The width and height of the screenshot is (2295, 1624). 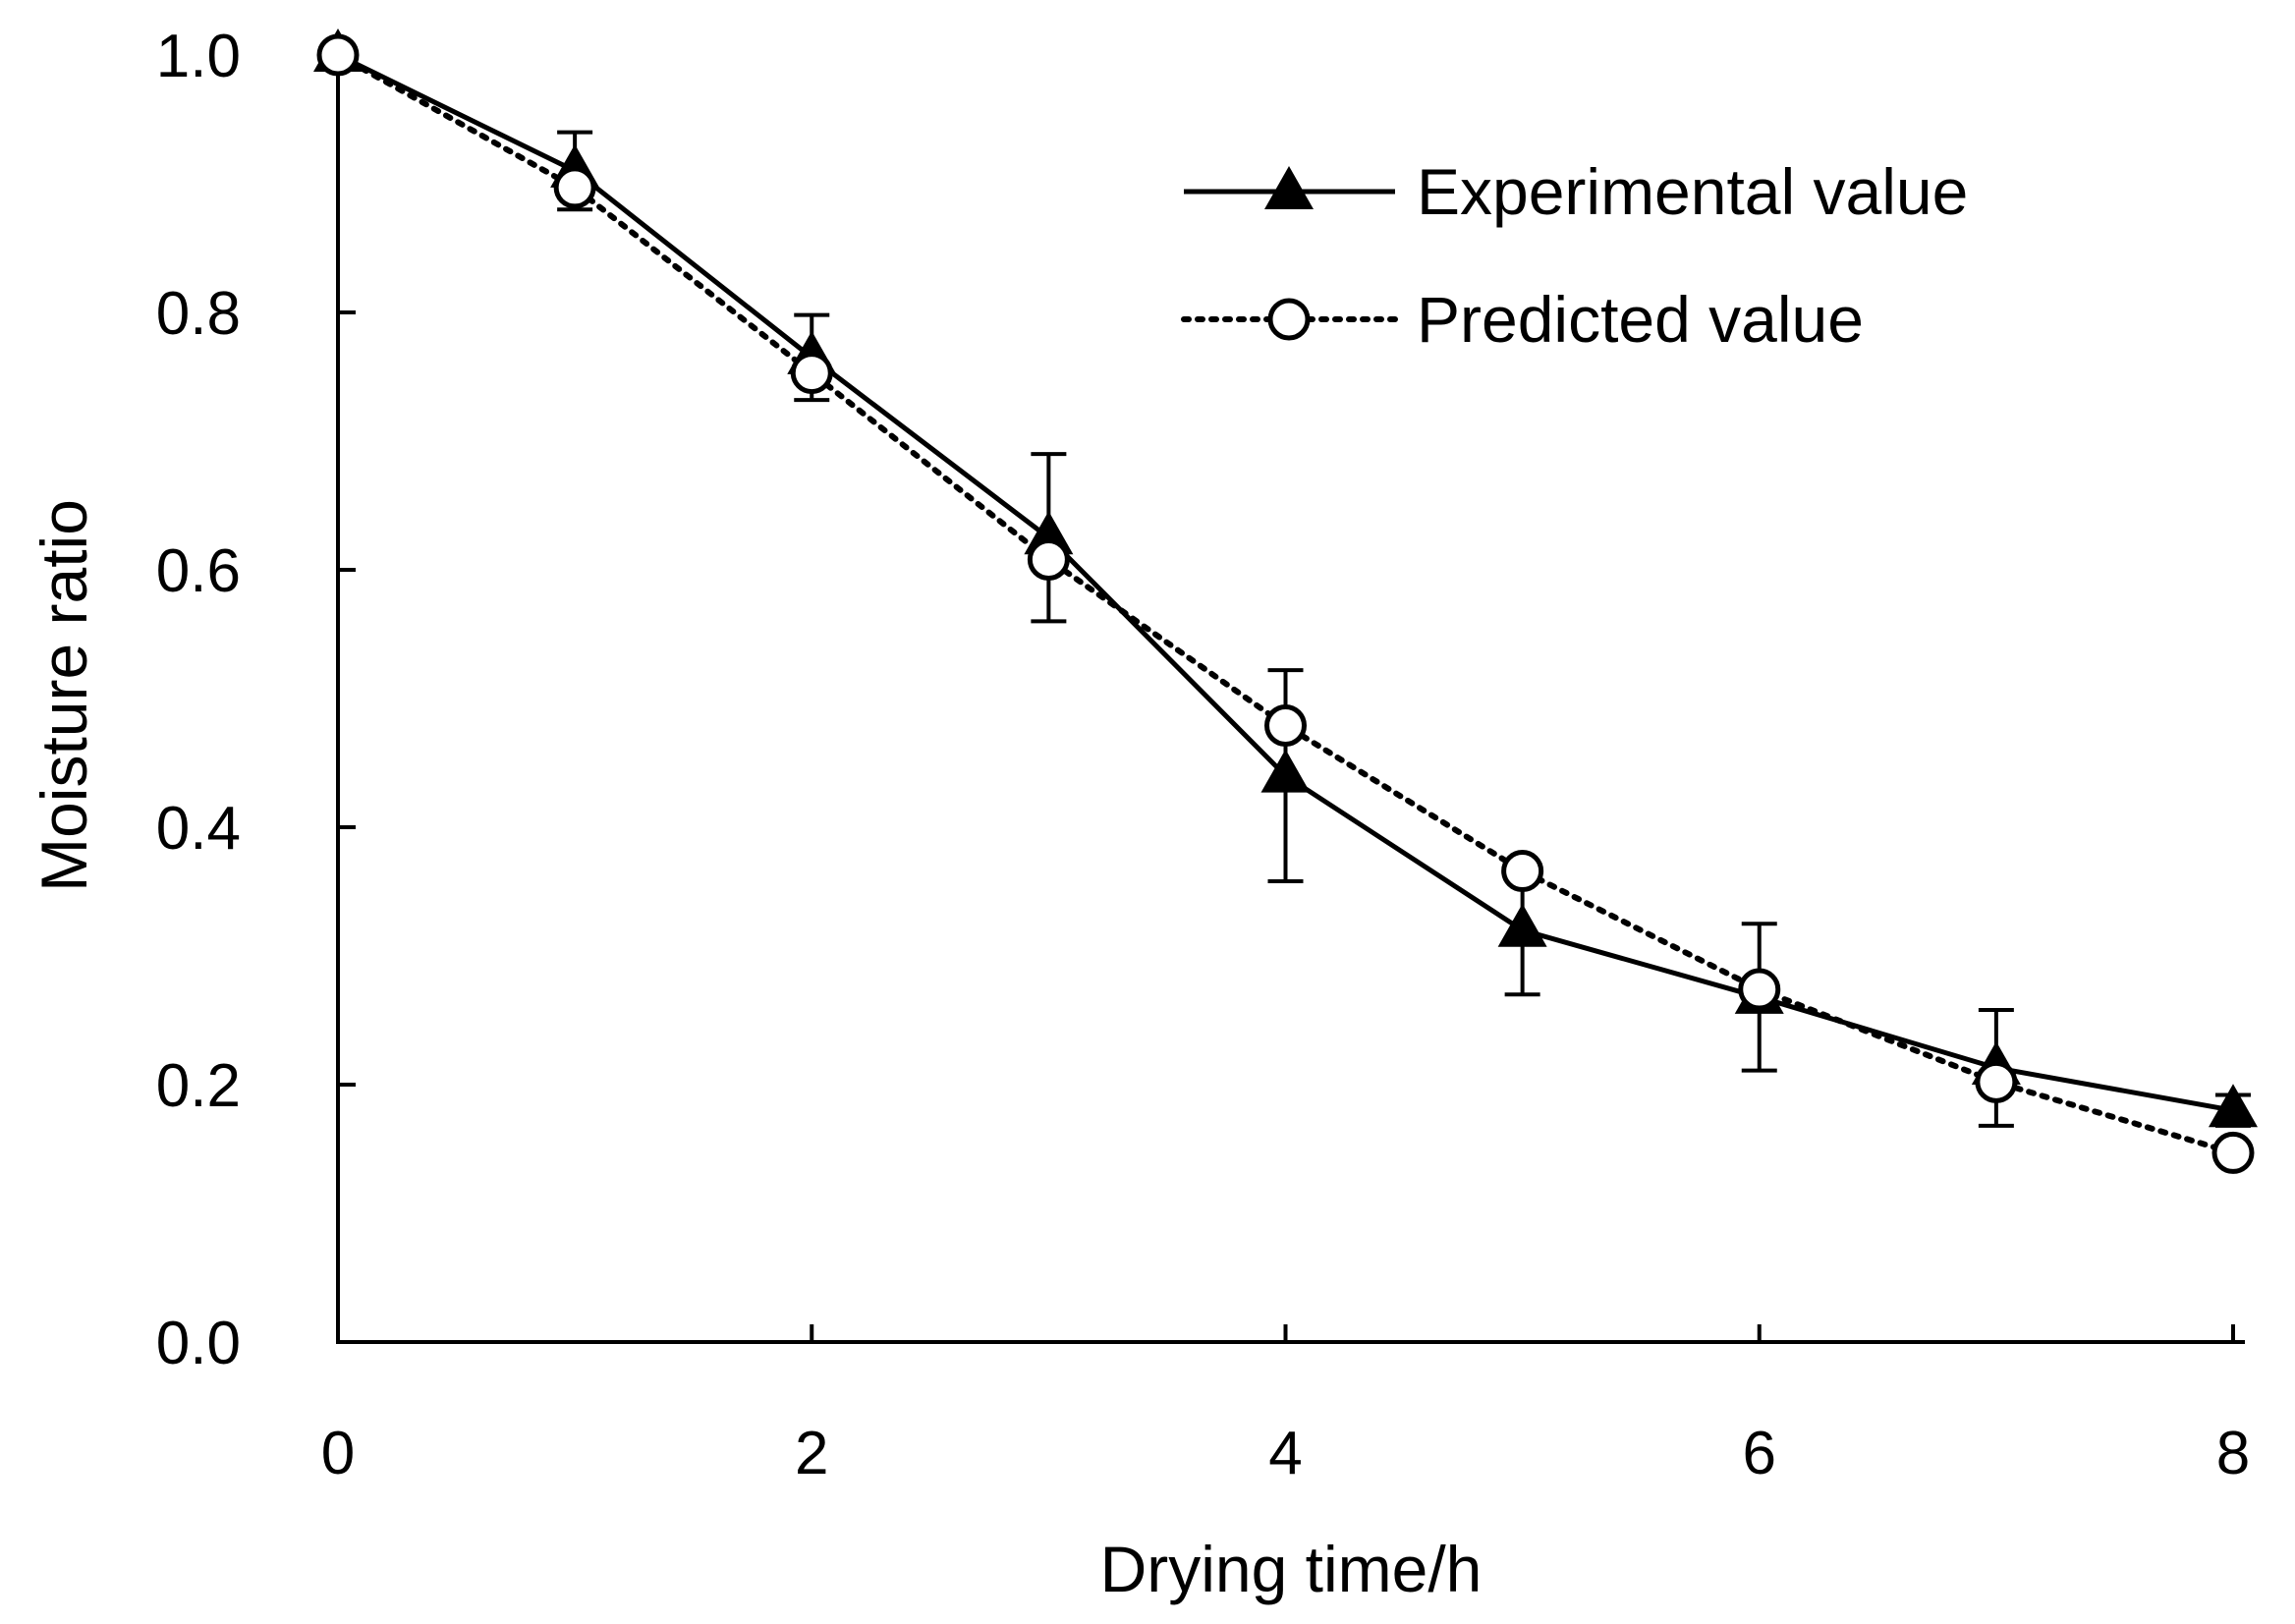 What do you see at coordinates (64, 695) in the screenshot?
I see `y-axis-title: Moisture ratio` at bounding box center [64, 695].